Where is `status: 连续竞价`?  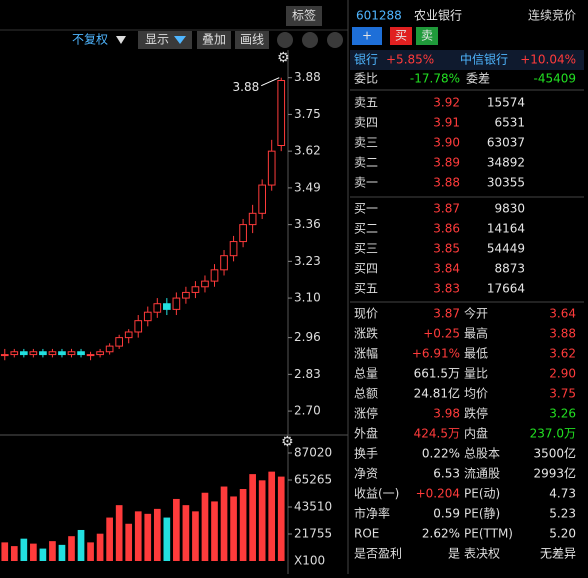 status: 连续竞价 is located at coordinates (552, 15).